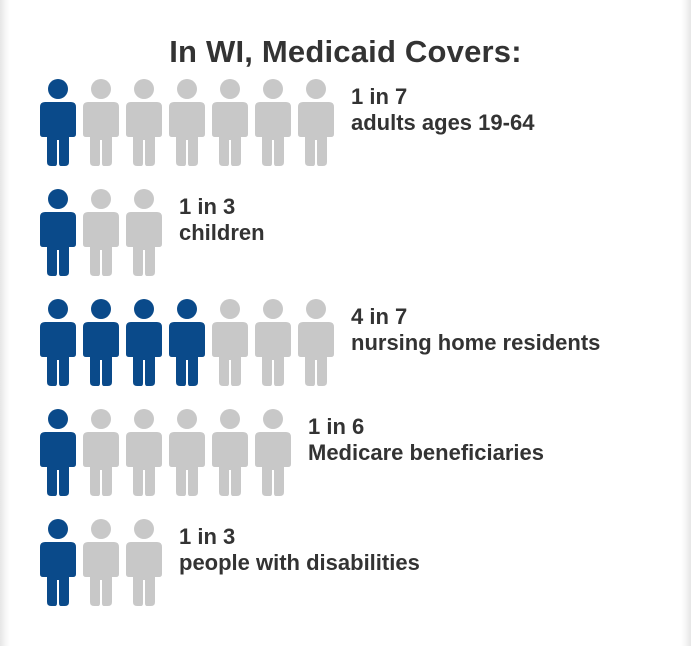 The width and height of the screenshot is (691, 646). I want to click on ratio-label: 4 in 7, so click(379, 316).